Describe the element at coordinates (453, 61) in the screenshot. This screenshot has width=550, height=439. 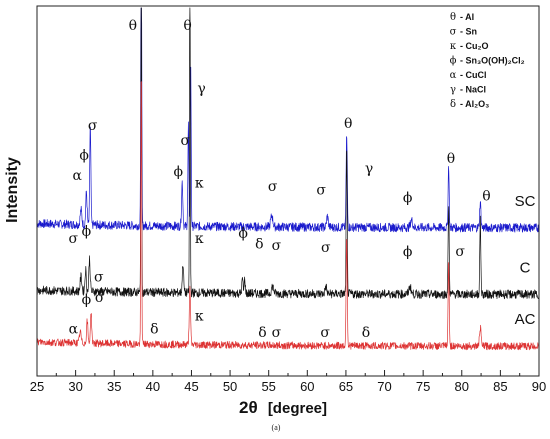
I see `legend-symbol: ϕ` at that location.